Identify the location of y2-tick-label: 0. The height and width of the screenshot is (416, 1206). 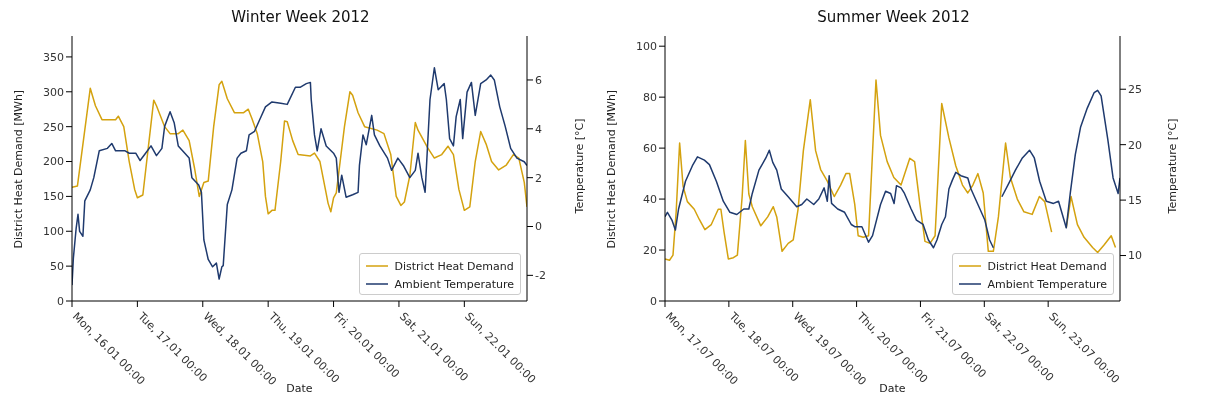
(538, 227).